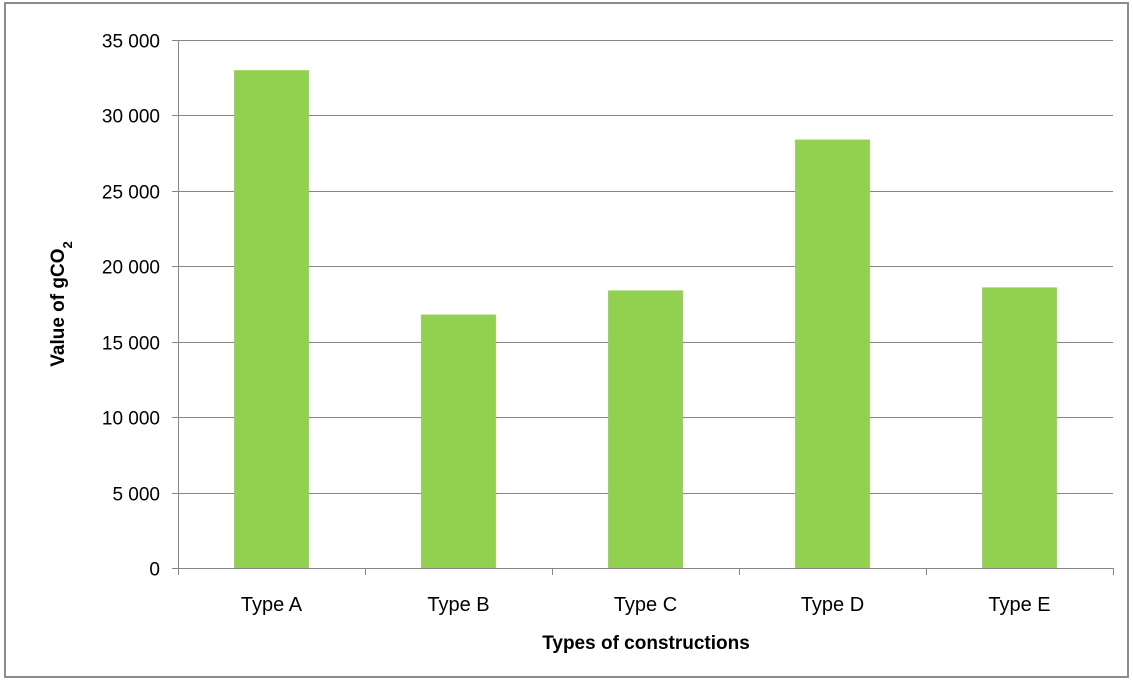  I want to click on y-axis-title-subscript: 2, so click(67, 244).